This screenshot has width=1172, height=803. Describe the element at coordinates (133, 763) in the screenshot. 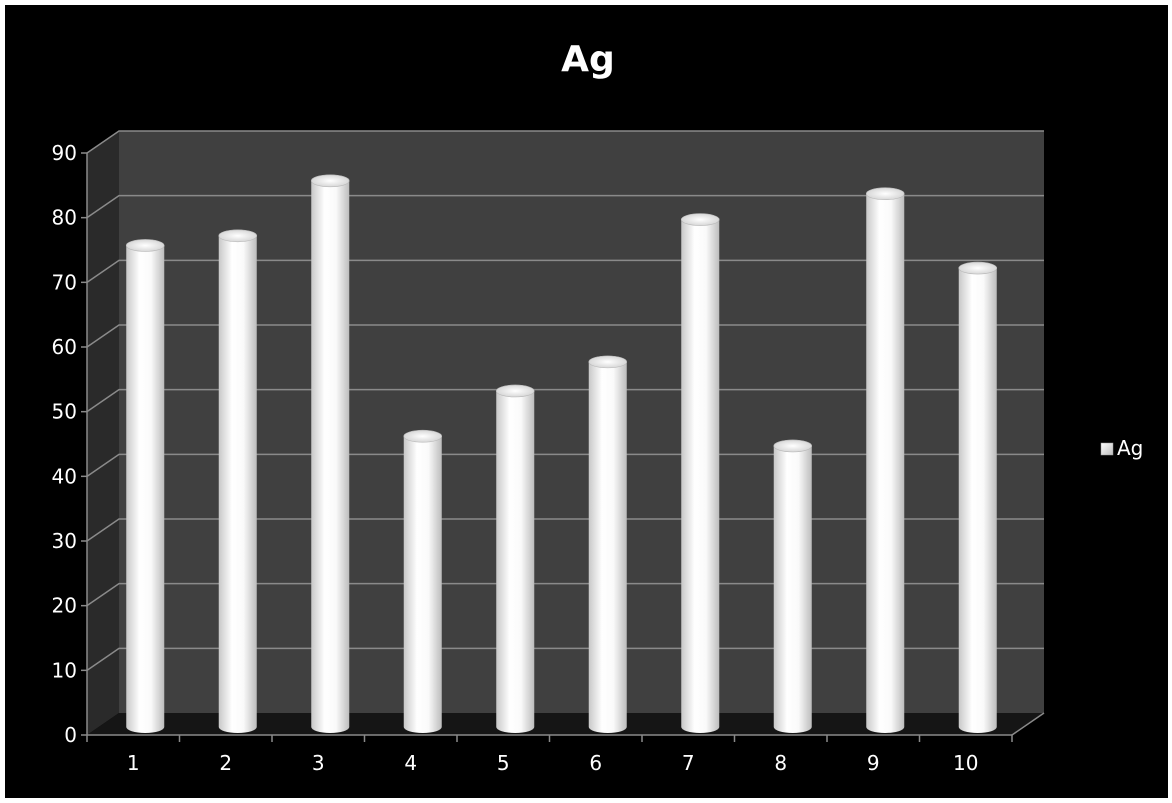

I see `x-tick-label: 1` at that location.